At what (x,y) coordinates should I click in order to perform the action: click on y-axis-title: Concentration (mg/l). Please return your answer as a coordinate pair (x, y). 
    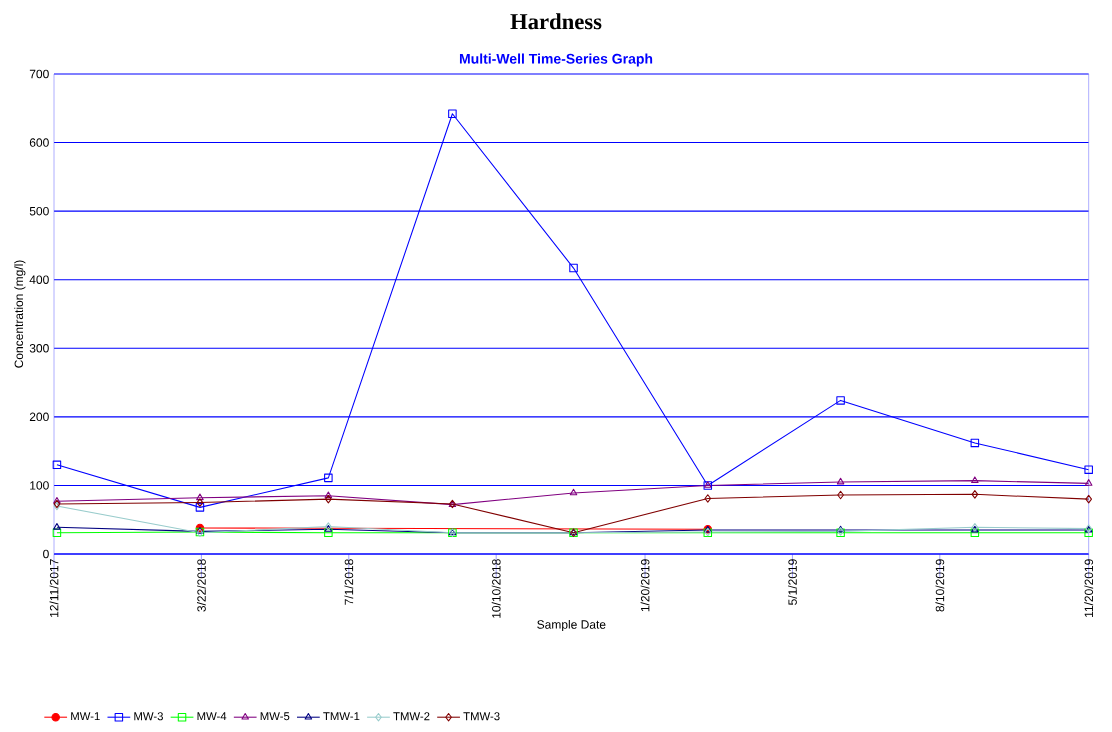
    Looking at the image, I should click on (20, 314).